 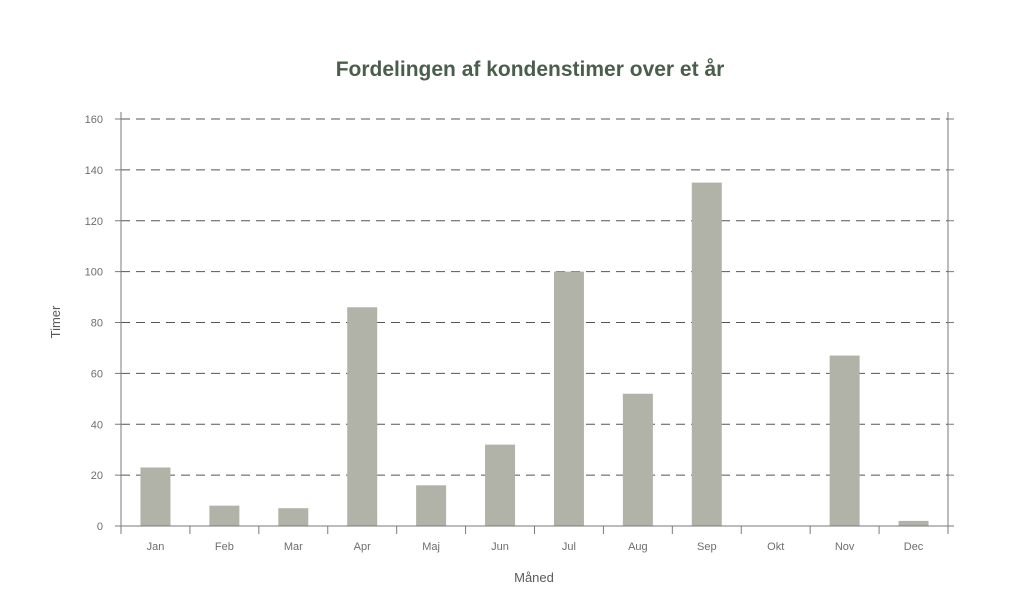 What do you see at coordinates (431, 547) in the screenshot?
I see `x-tick-label: Maj` at bounding box center [431, 547].